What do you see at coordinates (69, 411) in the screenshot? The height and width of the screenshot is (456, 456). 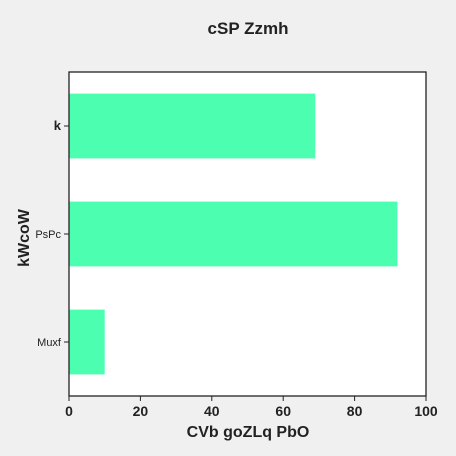 I see `x-tick-label: 0` at bounding box center [69, 411].